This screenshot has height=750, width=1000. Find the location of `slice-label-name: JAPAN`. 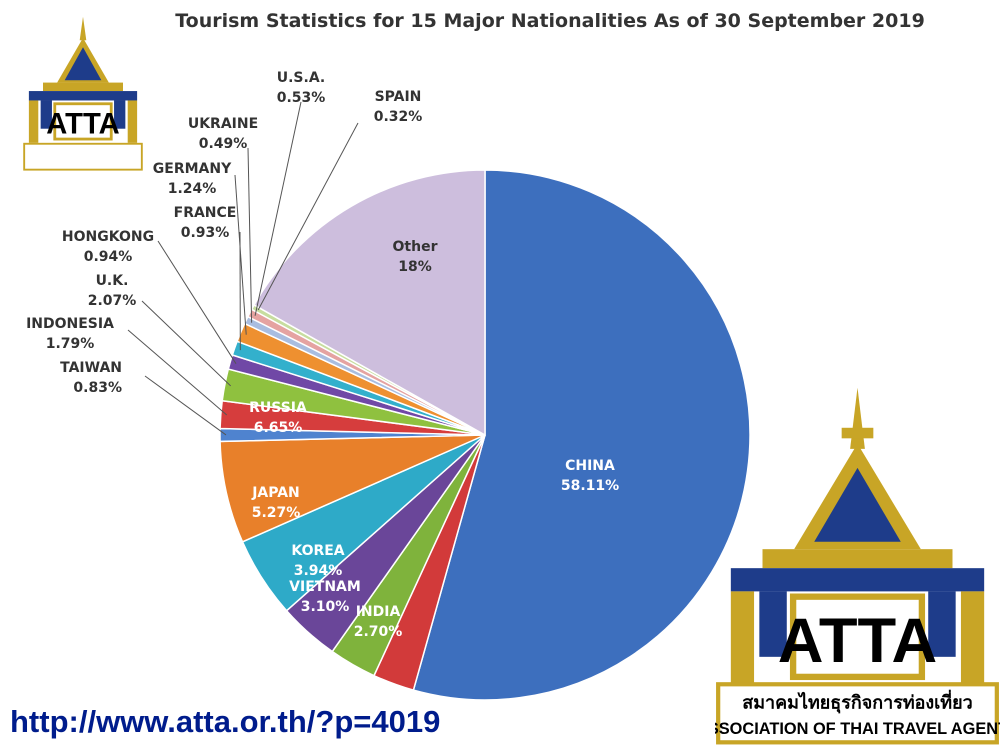

slice-label-name: JAPAN is located at coordinates (275, 493).